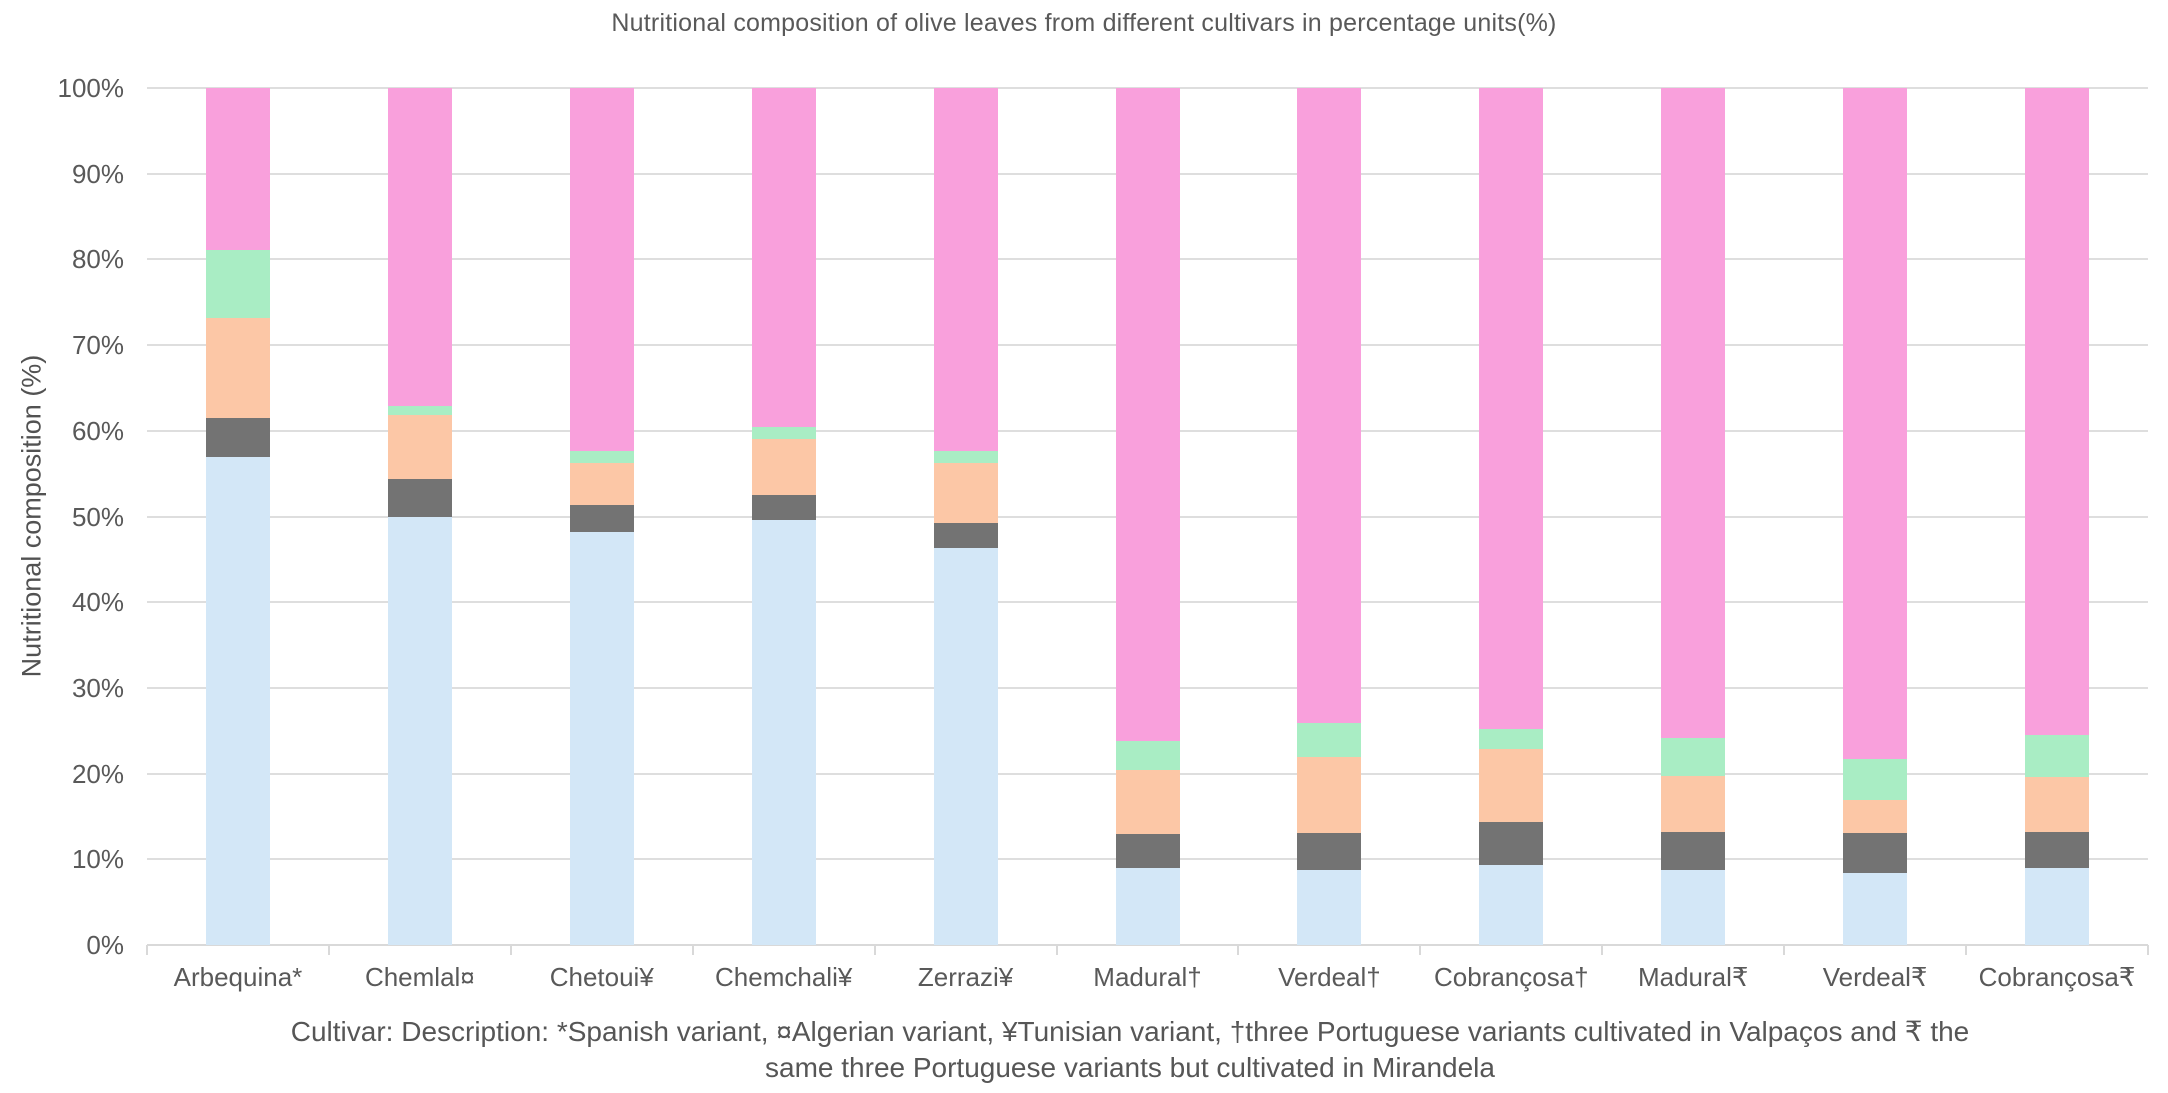  I want to click on x-label-Cobrançosa†: Cobrançosa†, so click(1511, 977).